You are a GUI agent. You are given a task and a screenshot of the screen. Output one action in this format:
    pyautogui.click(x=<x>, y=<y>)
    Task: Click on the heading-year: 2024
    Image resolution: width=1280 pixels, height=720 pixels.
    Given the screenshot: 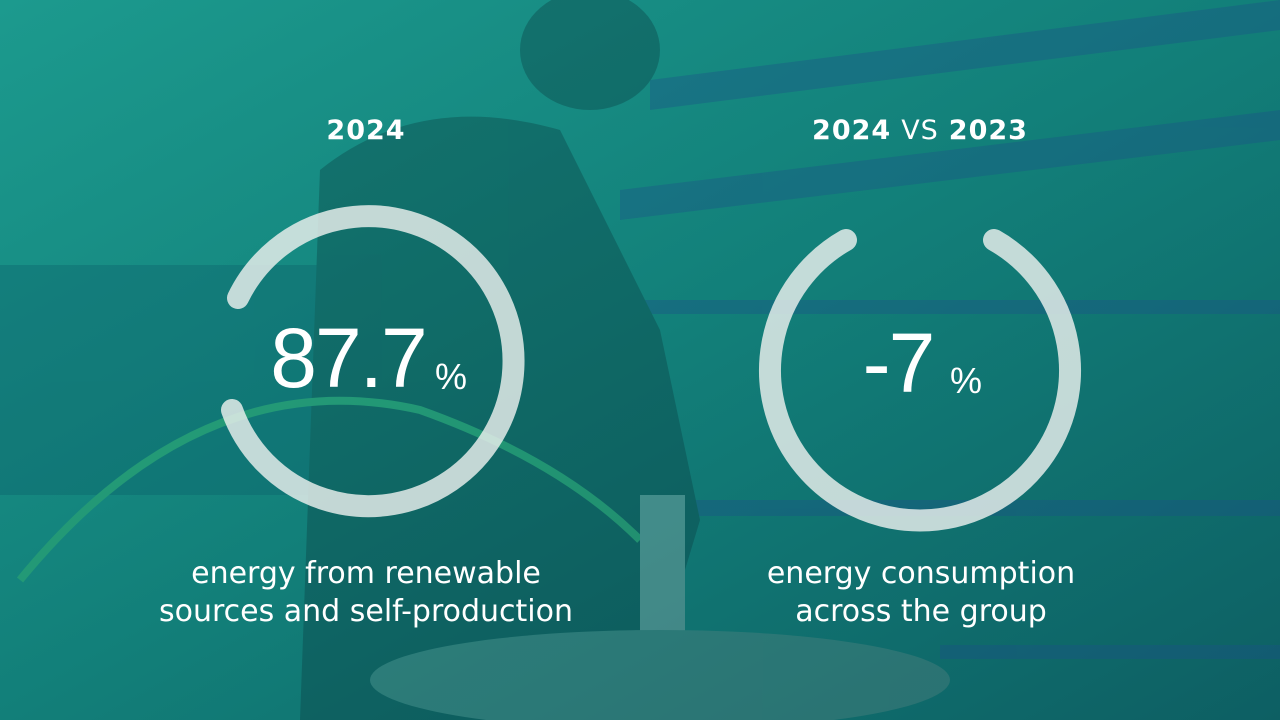 What is the action you would take?
    pyautogui.click(x=851, y=130)
    